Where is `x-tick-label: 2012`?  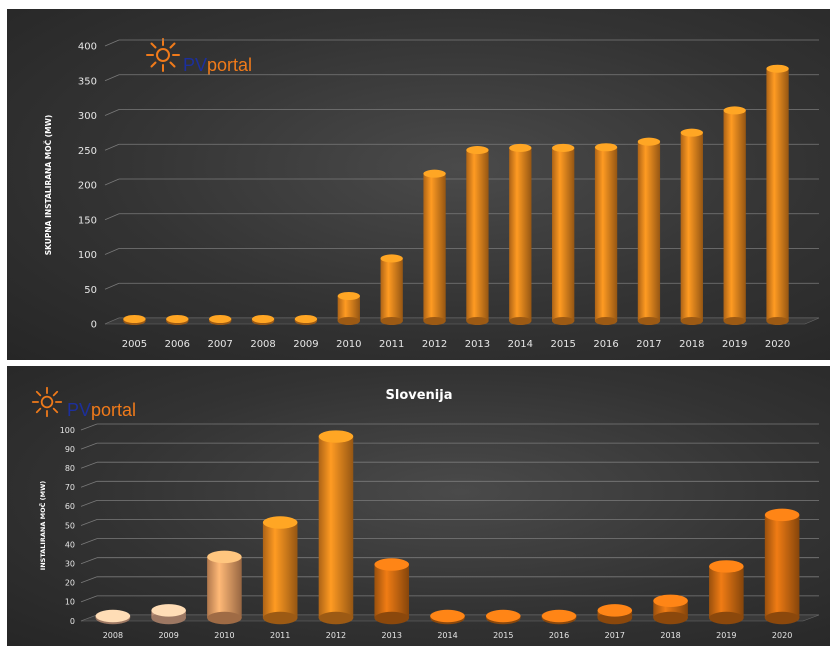
x-tick-label: 2012 is located at coordinates (434, 344).